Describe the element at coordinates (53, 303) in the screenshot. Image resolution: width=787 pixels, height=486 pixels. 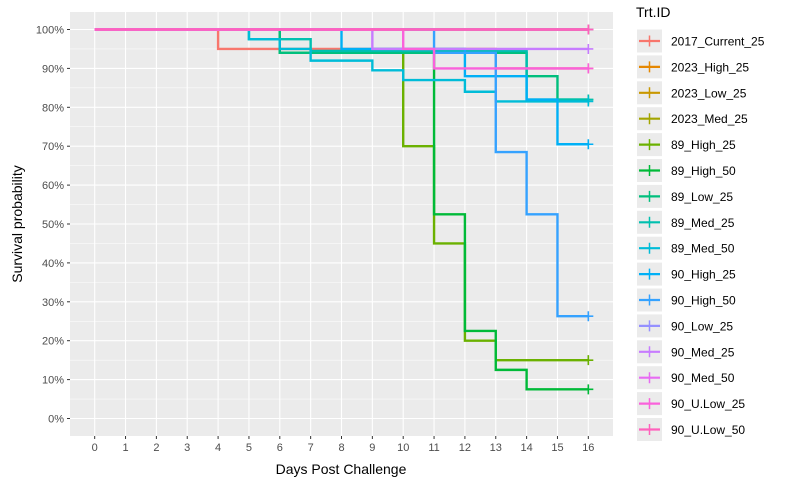
I see `y-tick-label: 30%` at that location.